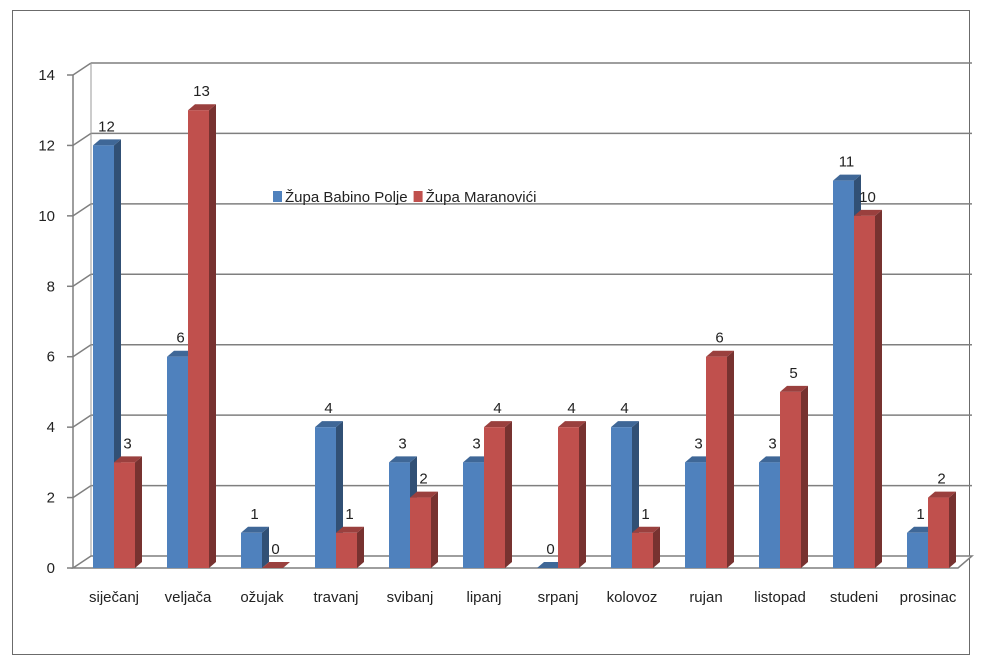  Describe the element at coordinates (46, 75) in the screenshot. I see `y-tick-label: 14` at that location.